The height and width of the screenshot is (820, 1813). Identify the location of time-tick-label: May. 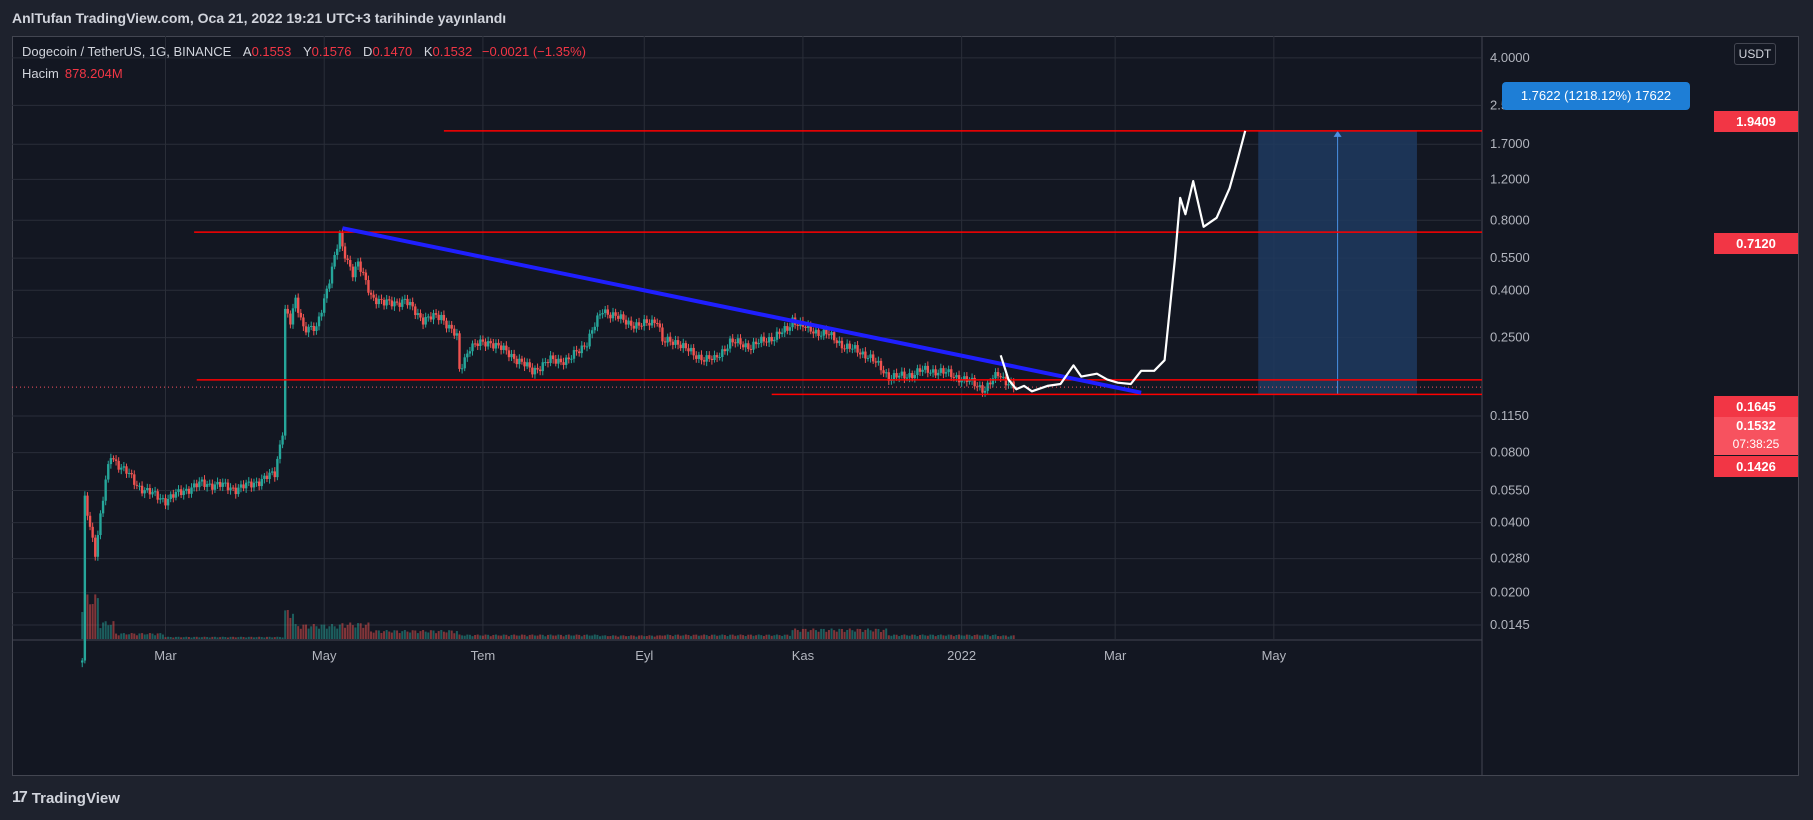
(1274, 655).